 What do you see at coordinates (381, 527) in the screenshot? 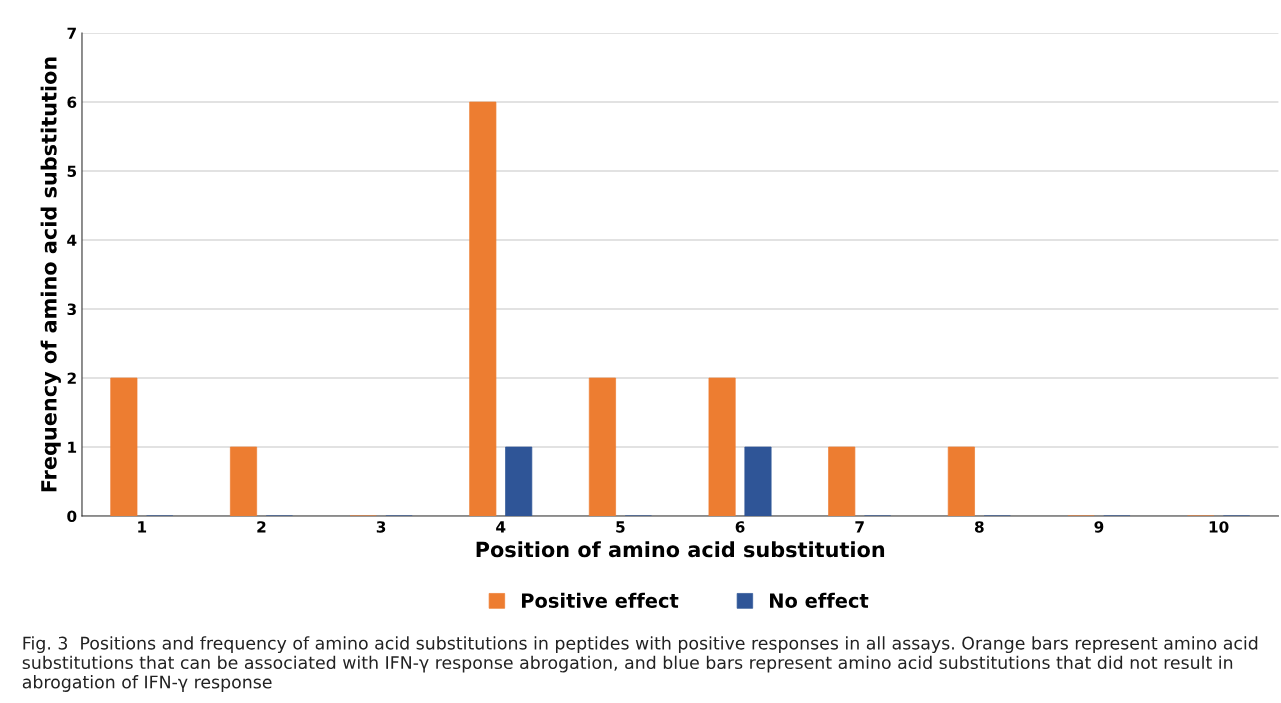
I see `x-tick-label: 3` at bounding box center [381, 527].